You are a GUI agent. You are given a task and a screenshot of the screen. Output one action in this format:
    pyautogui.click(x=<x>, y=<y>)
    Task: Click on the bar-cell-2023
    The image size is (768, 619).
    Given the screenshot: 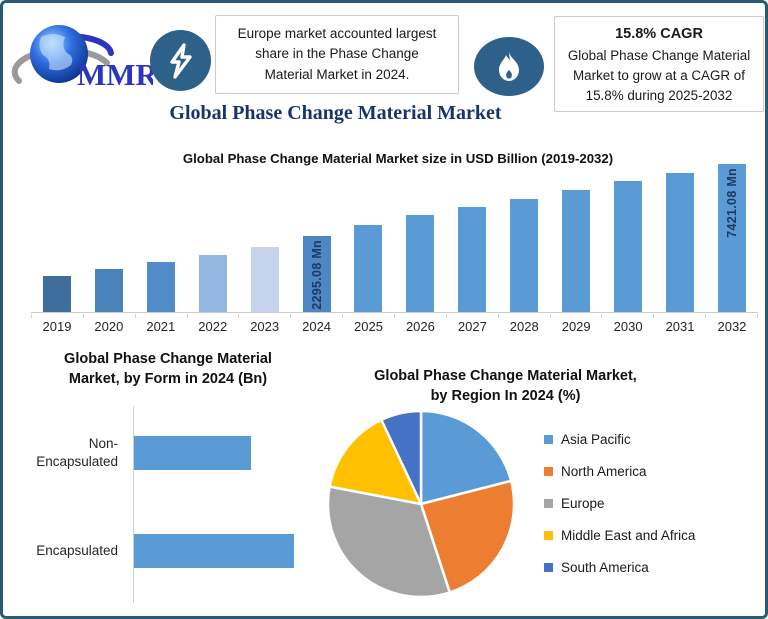 What is the action you would take?
    pyautogui.click(x=265, y=238)
    